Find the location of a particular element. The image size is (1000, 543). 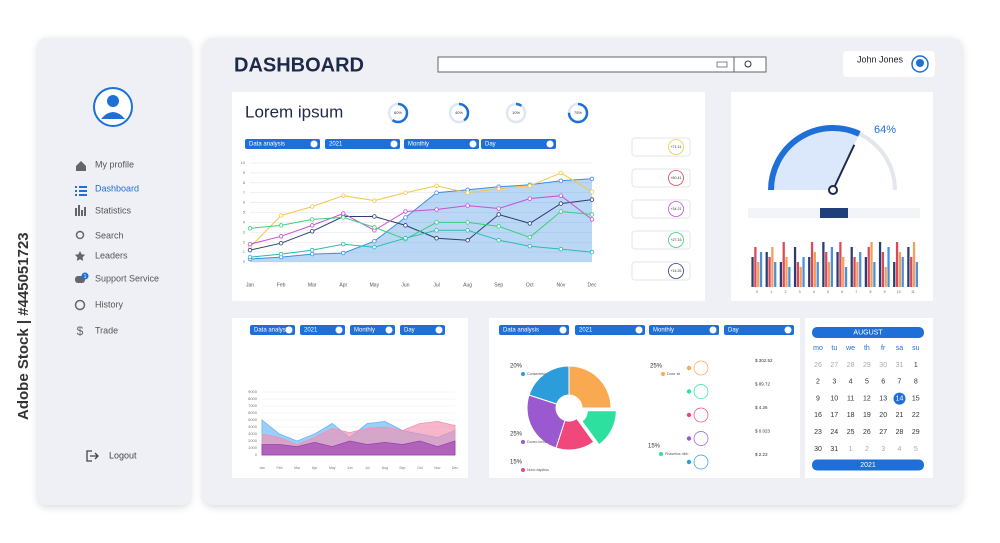

change-badge is located at coordinates (676, 240).